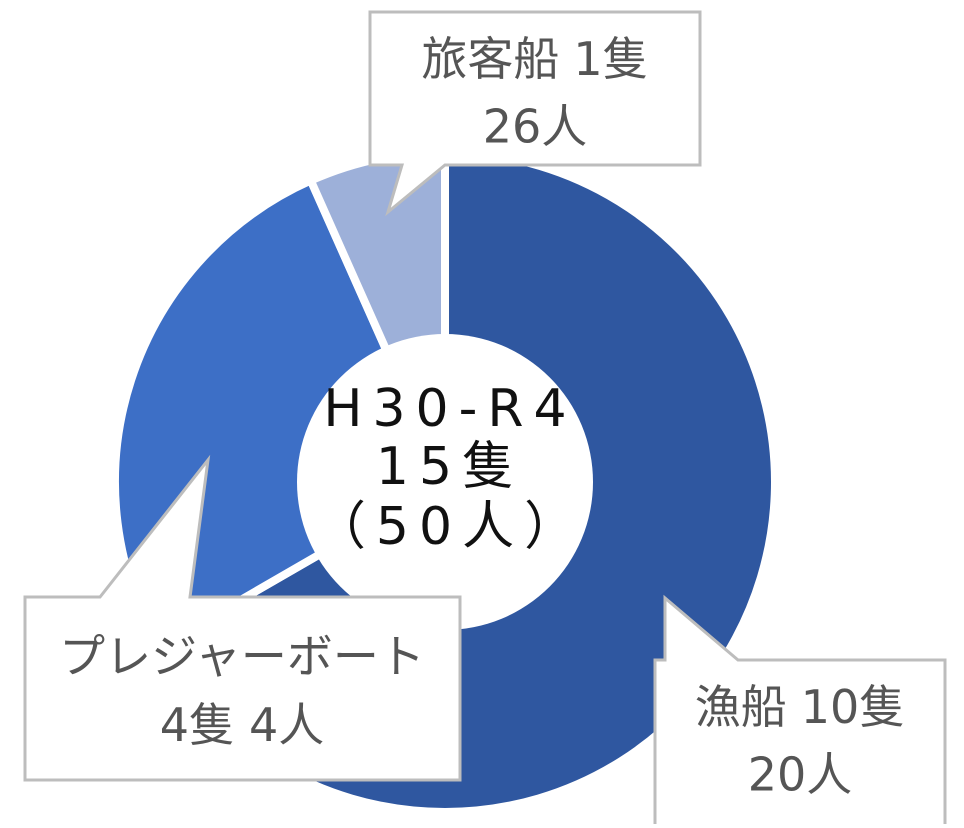  I want to click on donut-hole, so click(445, 482).